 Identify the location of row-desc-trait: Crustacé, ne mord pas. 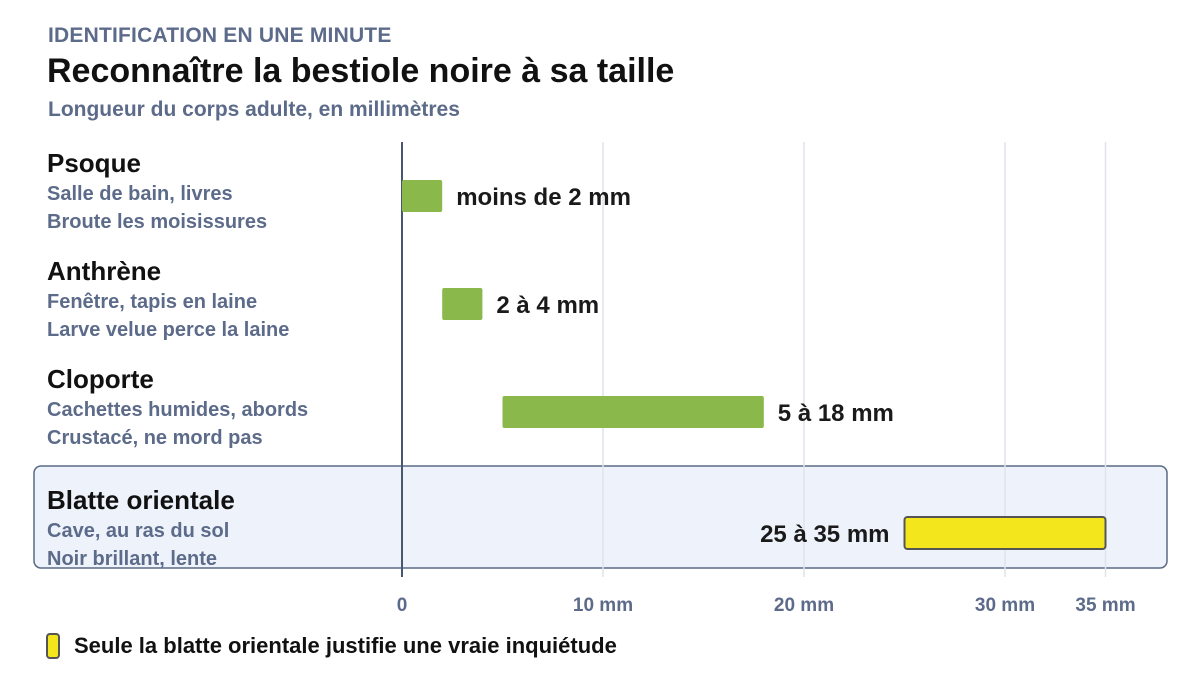
(155, 438).